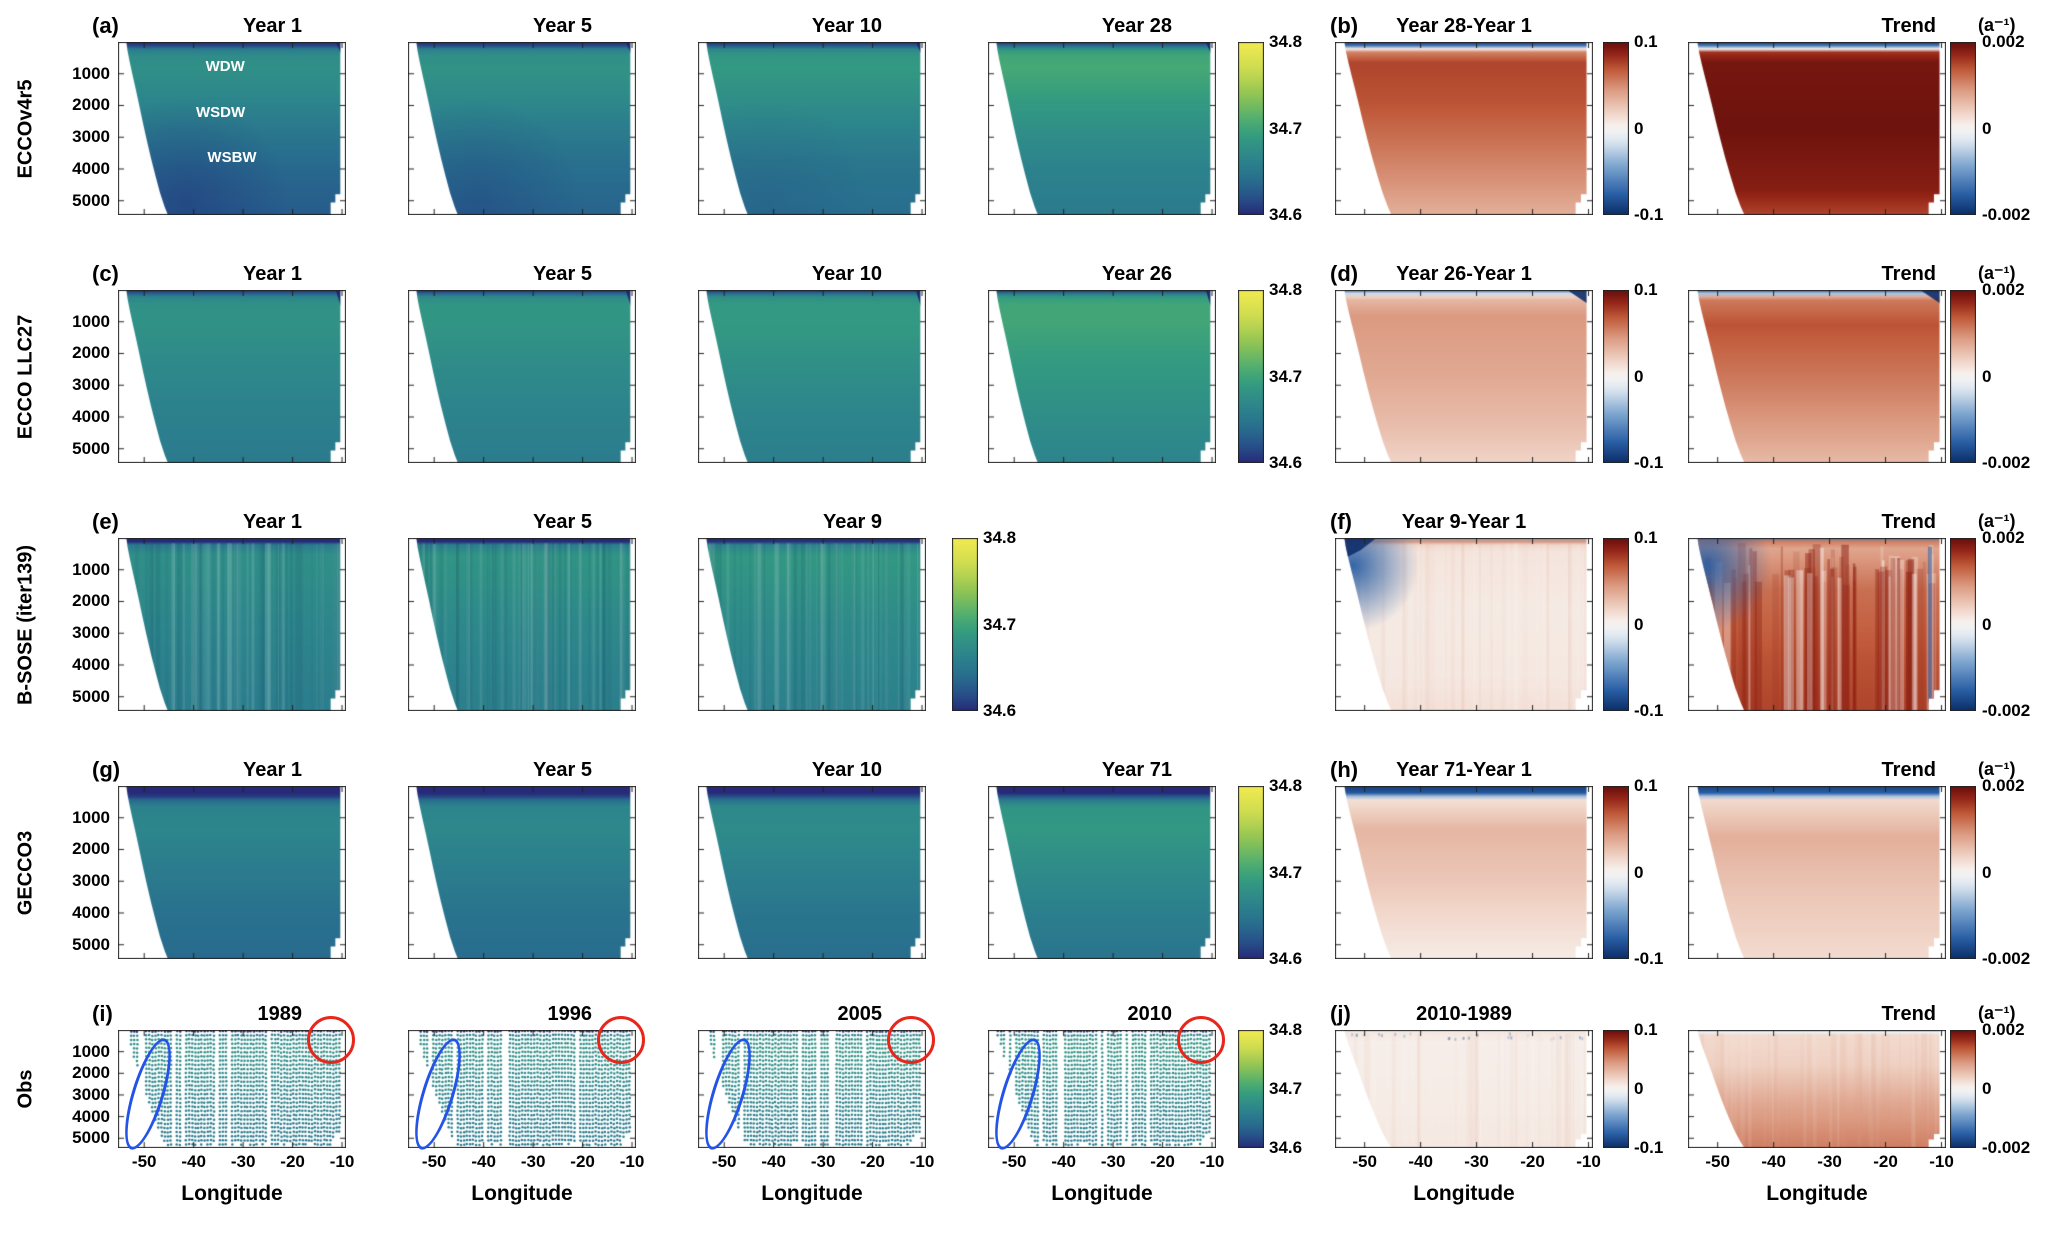  What do you see at coordinates (1150, 1014) in the screenshot?
I see `panel-title: 2010` at bounding box center [1150, 1014].